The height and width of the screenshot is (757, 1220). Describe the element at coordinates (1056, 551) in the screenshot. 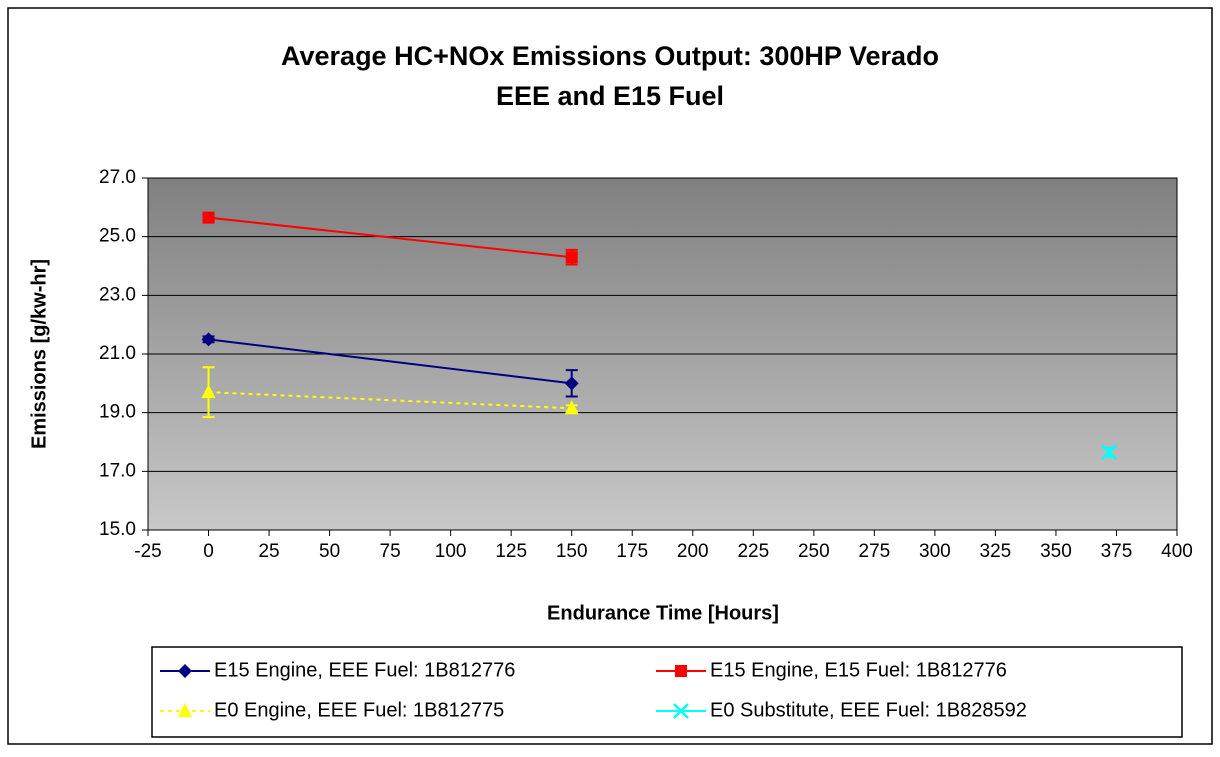

I see `x-tick-label: 350` at that location.